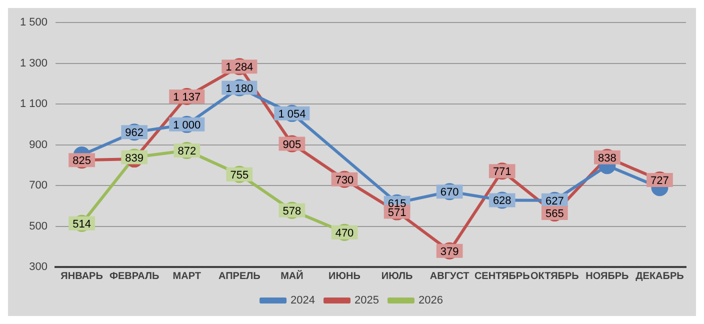 The height and width of the screenshot is (324, 704). What do you see at coordinates (430, 300) in the screenshot?
I see `legend-label: 2026` at bounding box center [430, 300].